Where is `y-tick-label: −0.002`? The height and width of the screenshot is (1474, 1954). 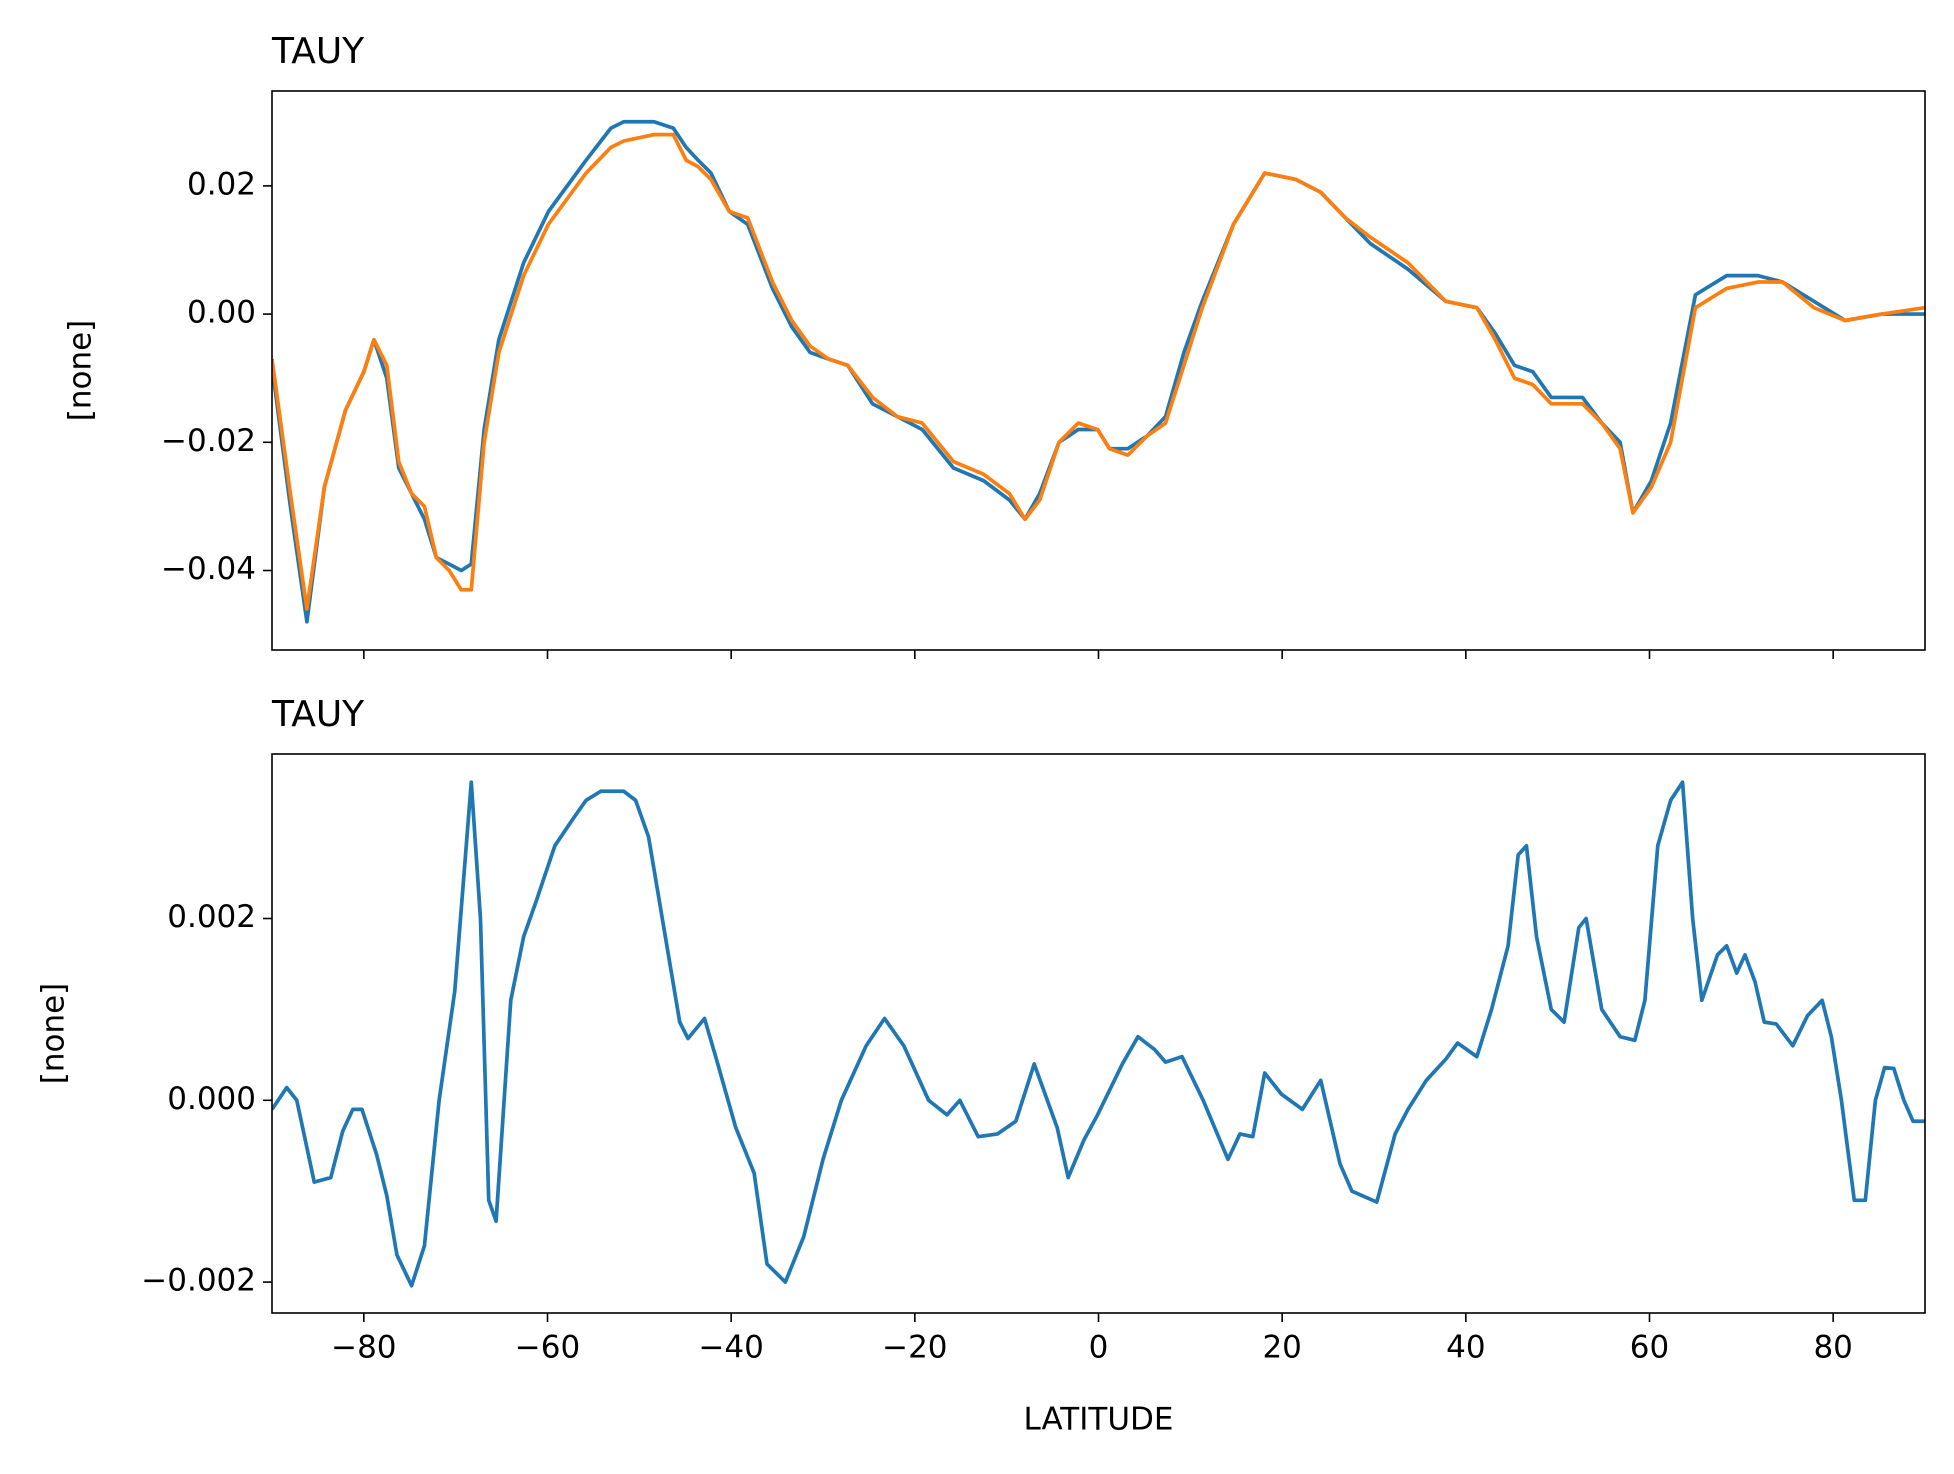 y-tick-label: −0.002 is located at coordinates (198, 1281).